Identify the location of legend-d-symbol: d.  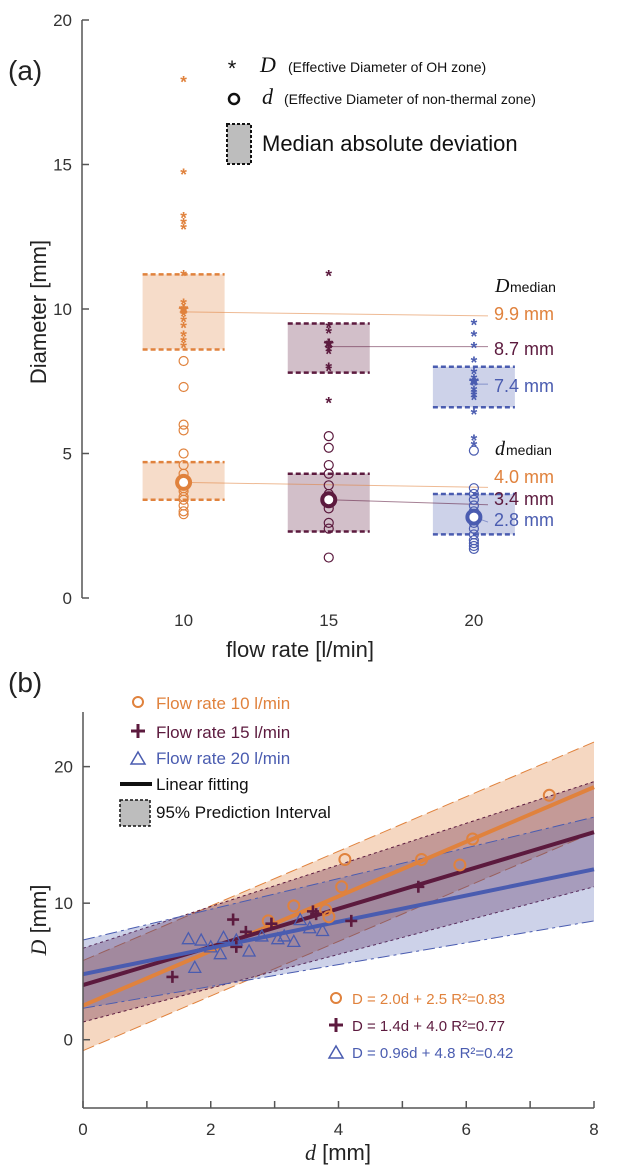
(268, 96).